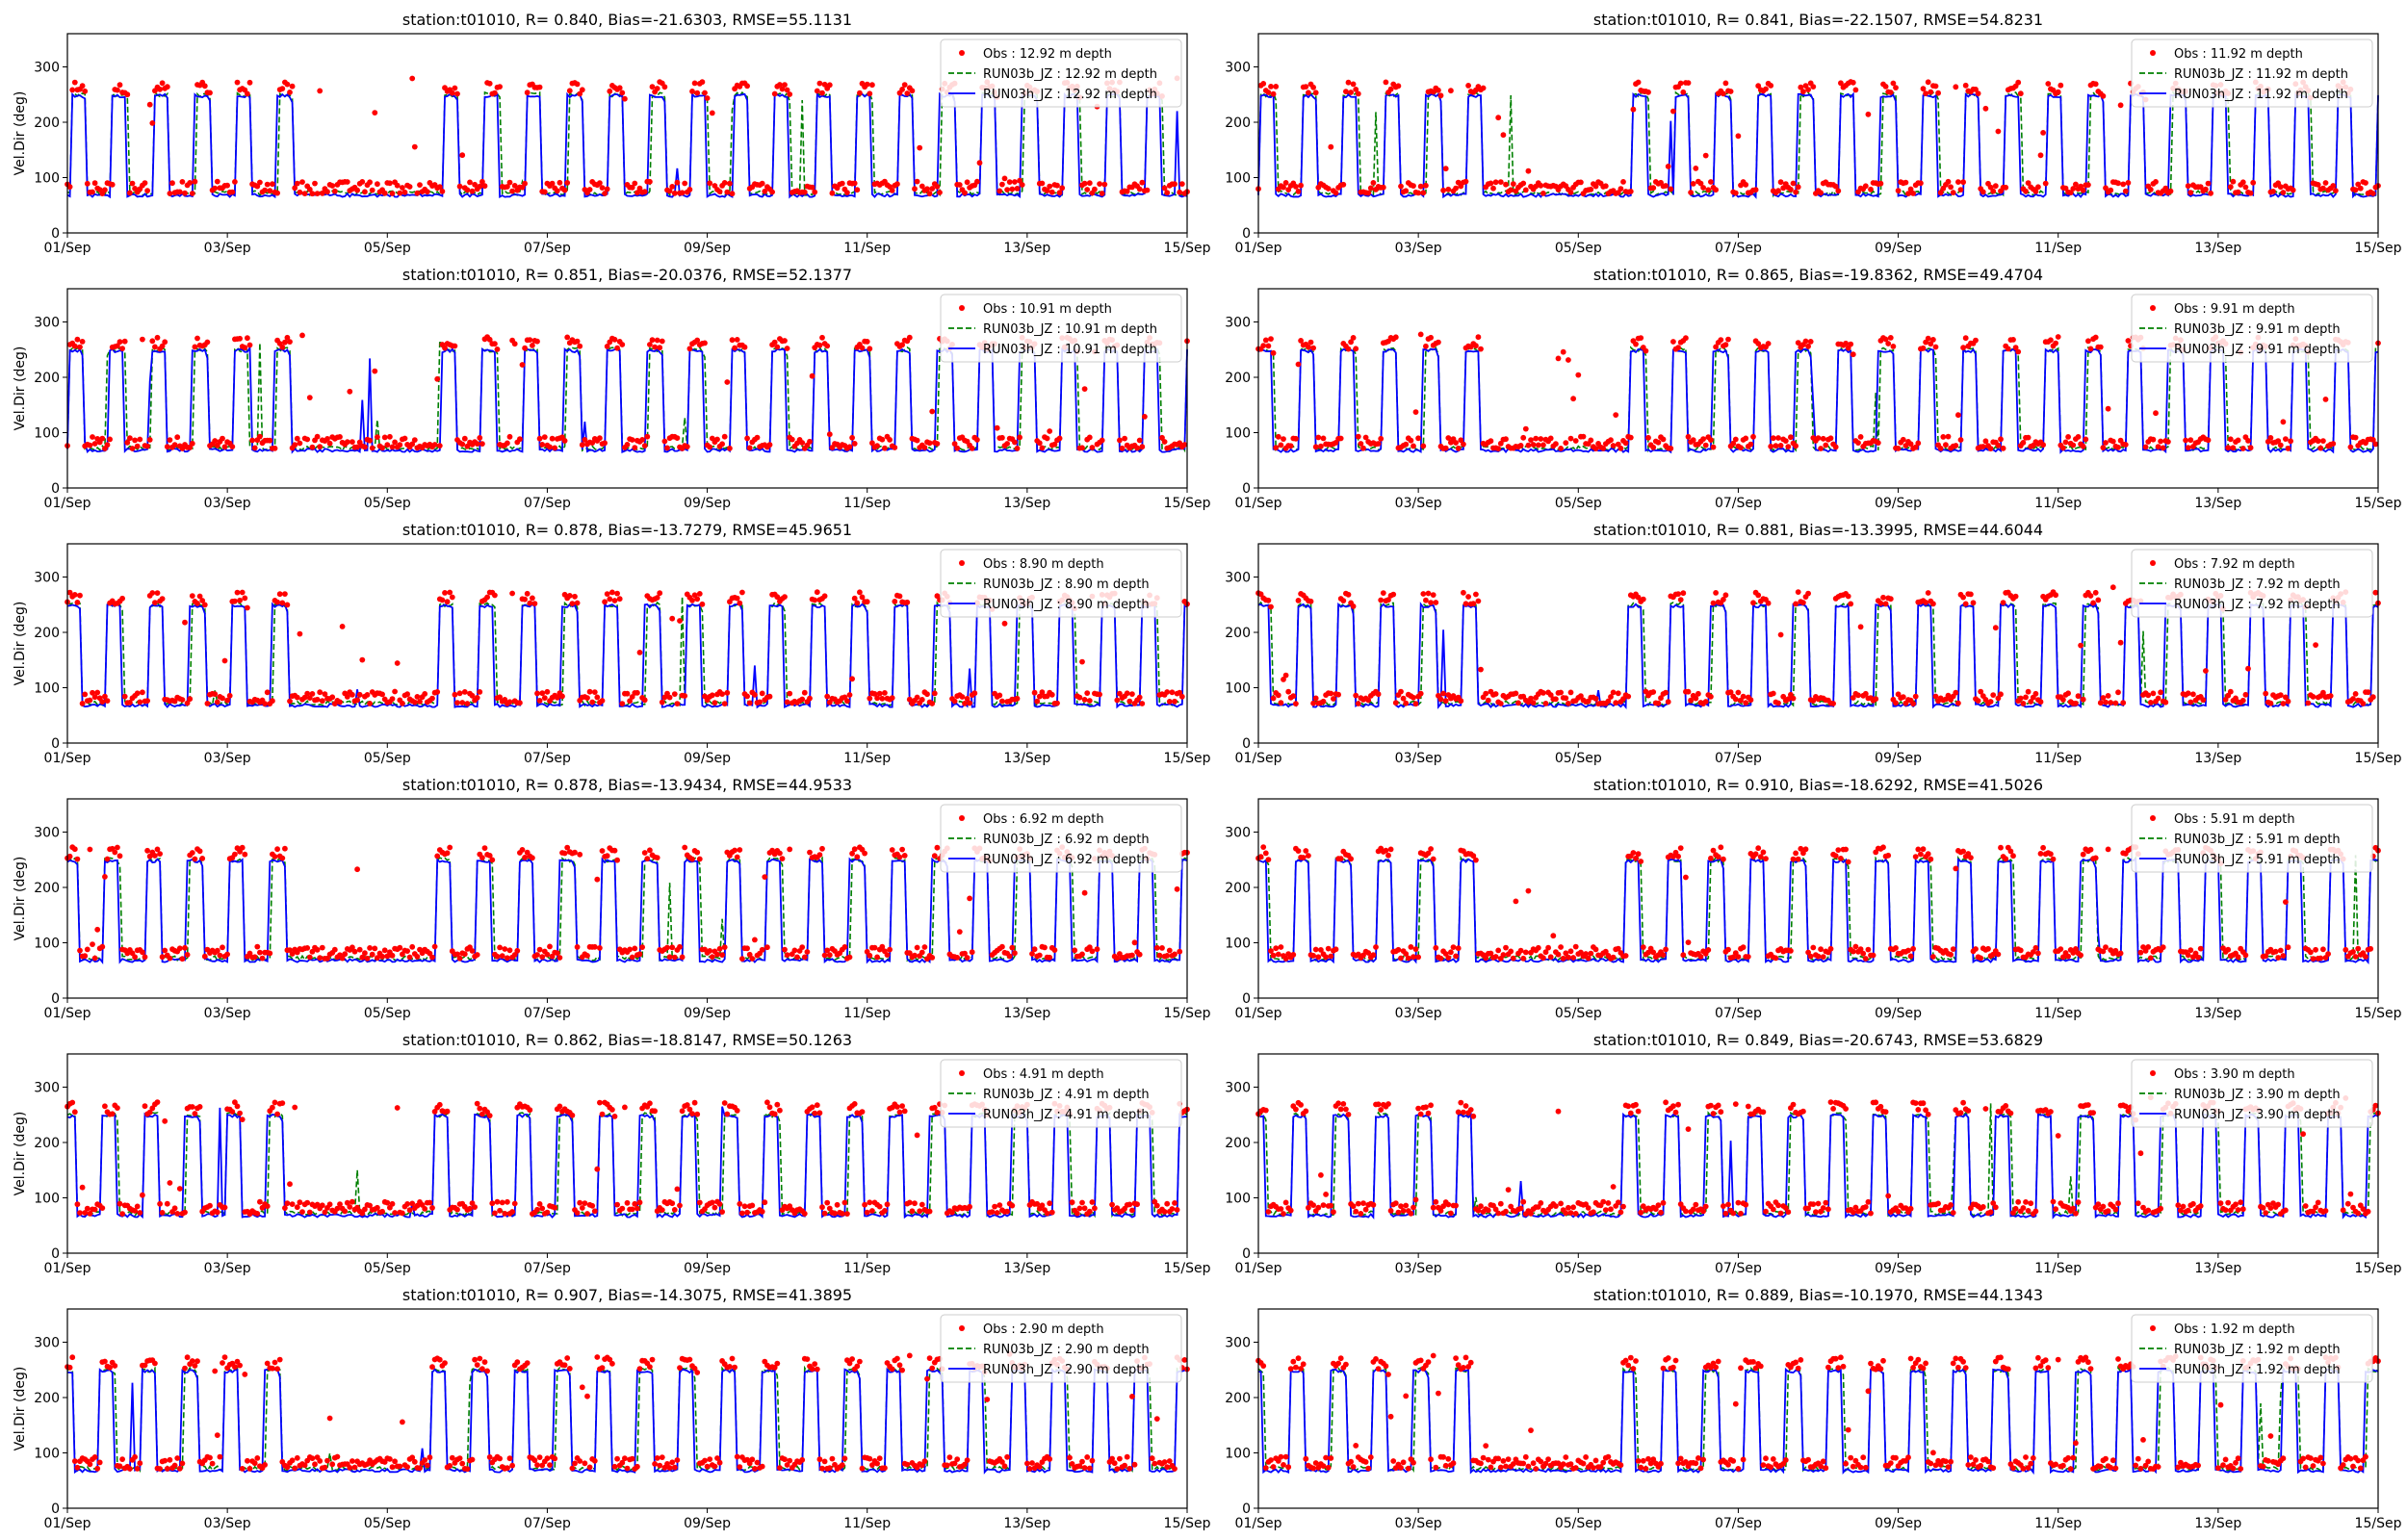 The image size is (2407, 1540). Describe the element at coordinates (1070, 74) in the screenshot. I see `legend-label: RUN03b_JZ : 12.92 m depth` at that location.